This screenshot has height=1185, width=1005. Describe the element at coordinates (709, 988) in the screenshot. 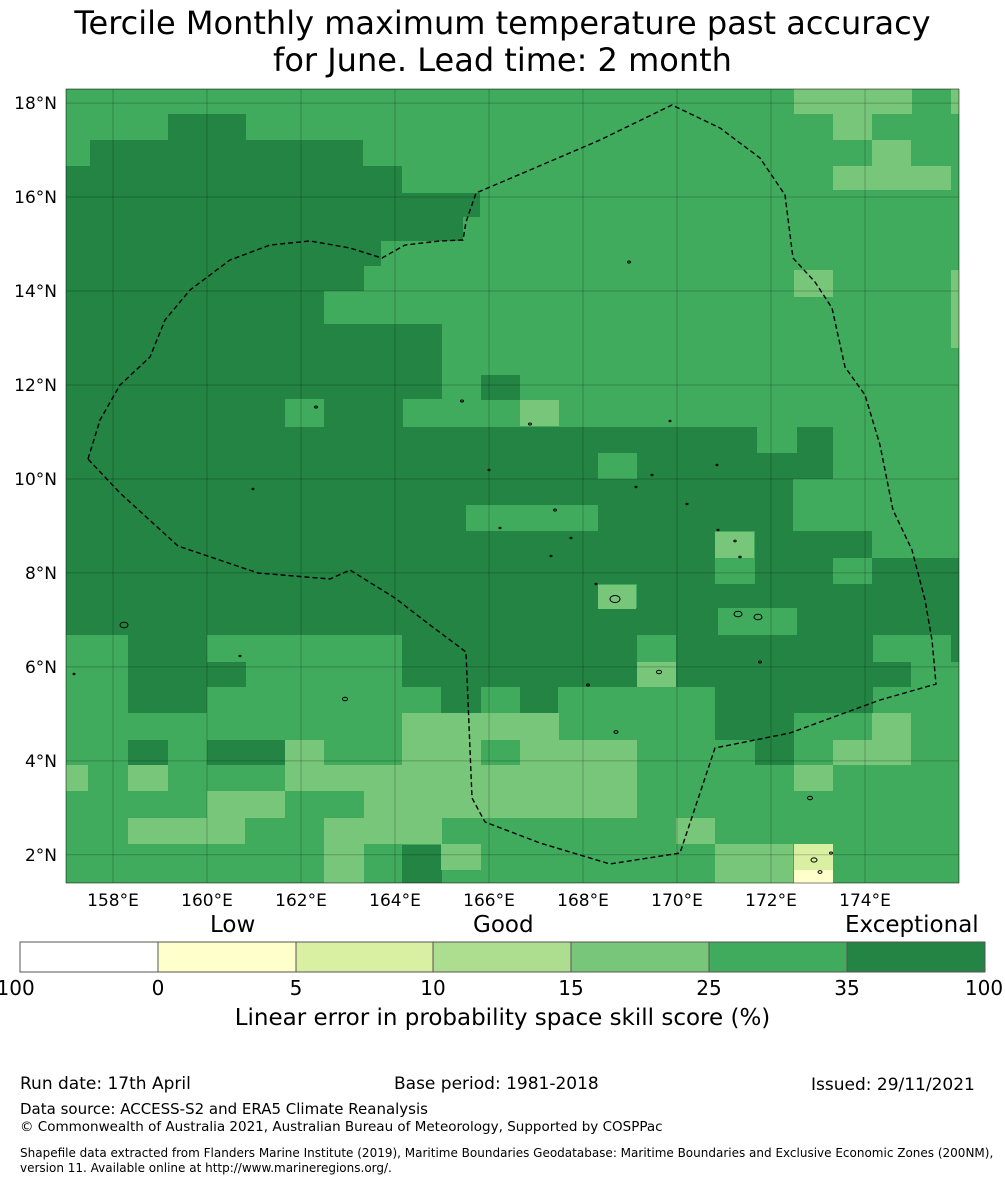

I see `colorbar-tick: 25` at that location.